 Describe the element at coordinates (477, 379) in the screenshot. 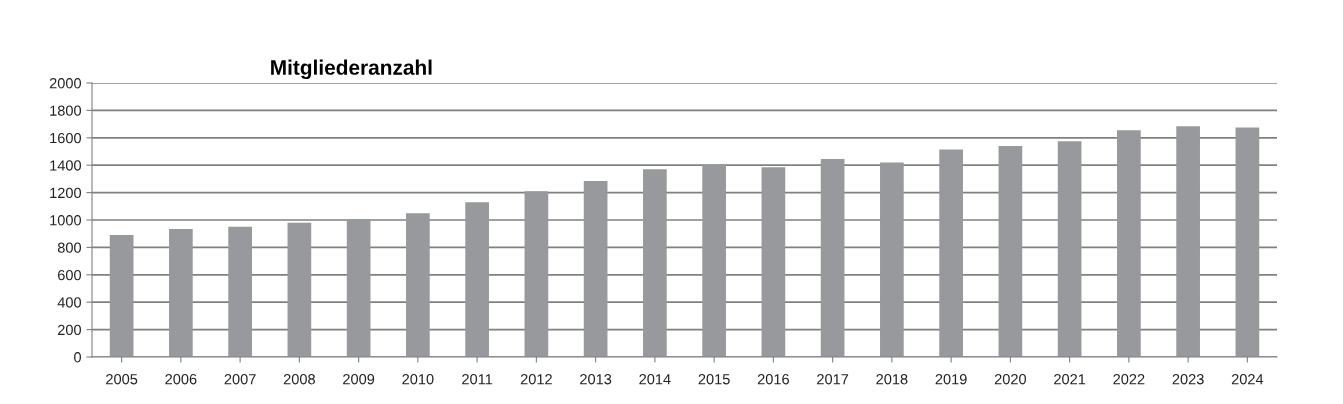

I see `x-tick-label: 2011` at that location.